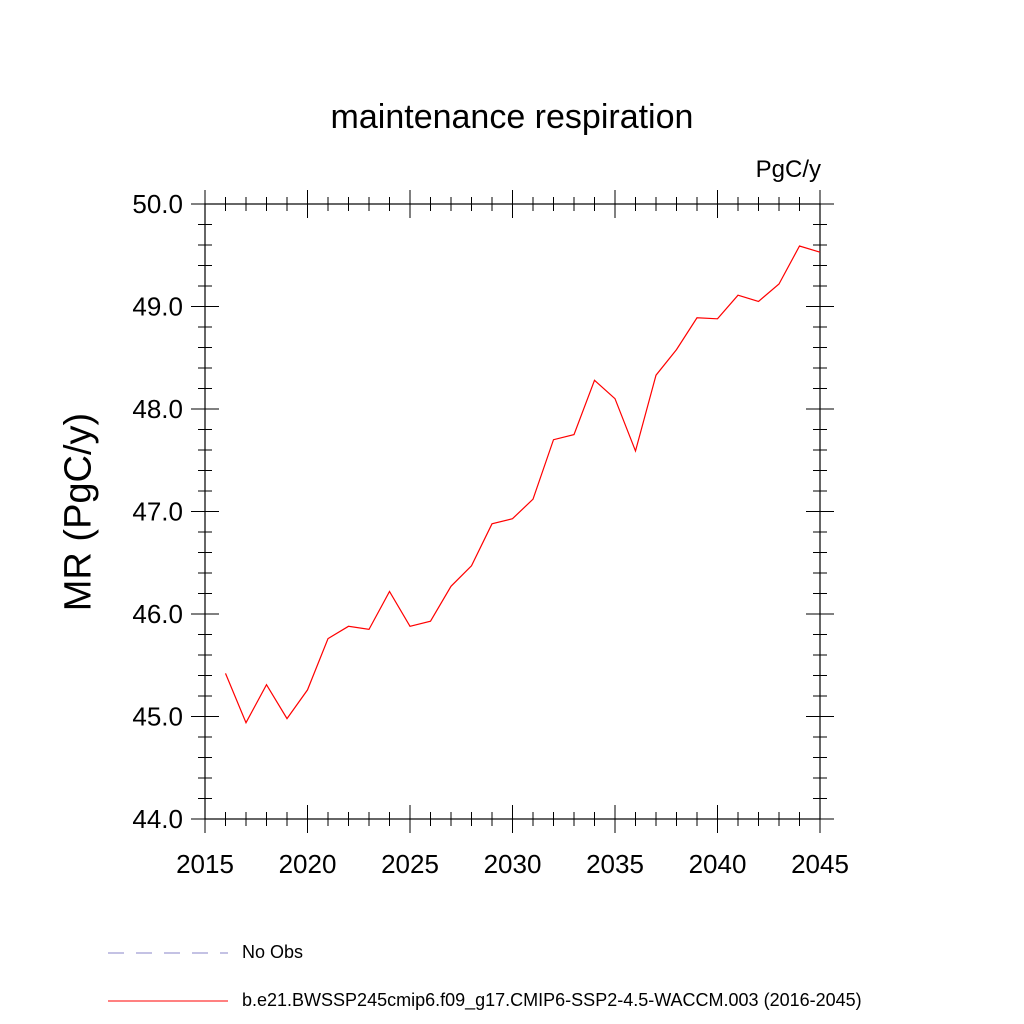  What do you see at coordinates (308, 864) in the screenshot?
I see `x-tick-label: 2020` at bounding box center [308, 864].